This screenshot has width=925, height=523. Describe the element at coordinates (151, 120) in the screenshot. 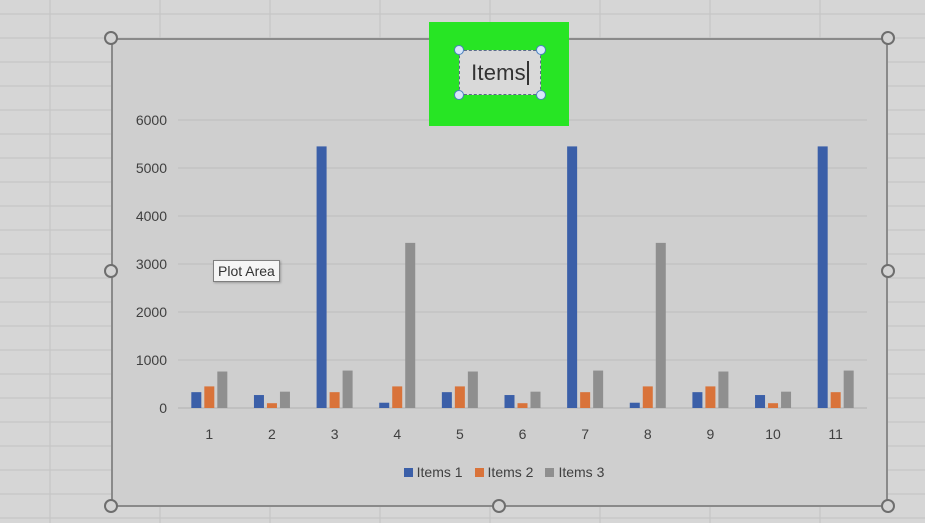

I see `y-tick-label: 6000` at that location.